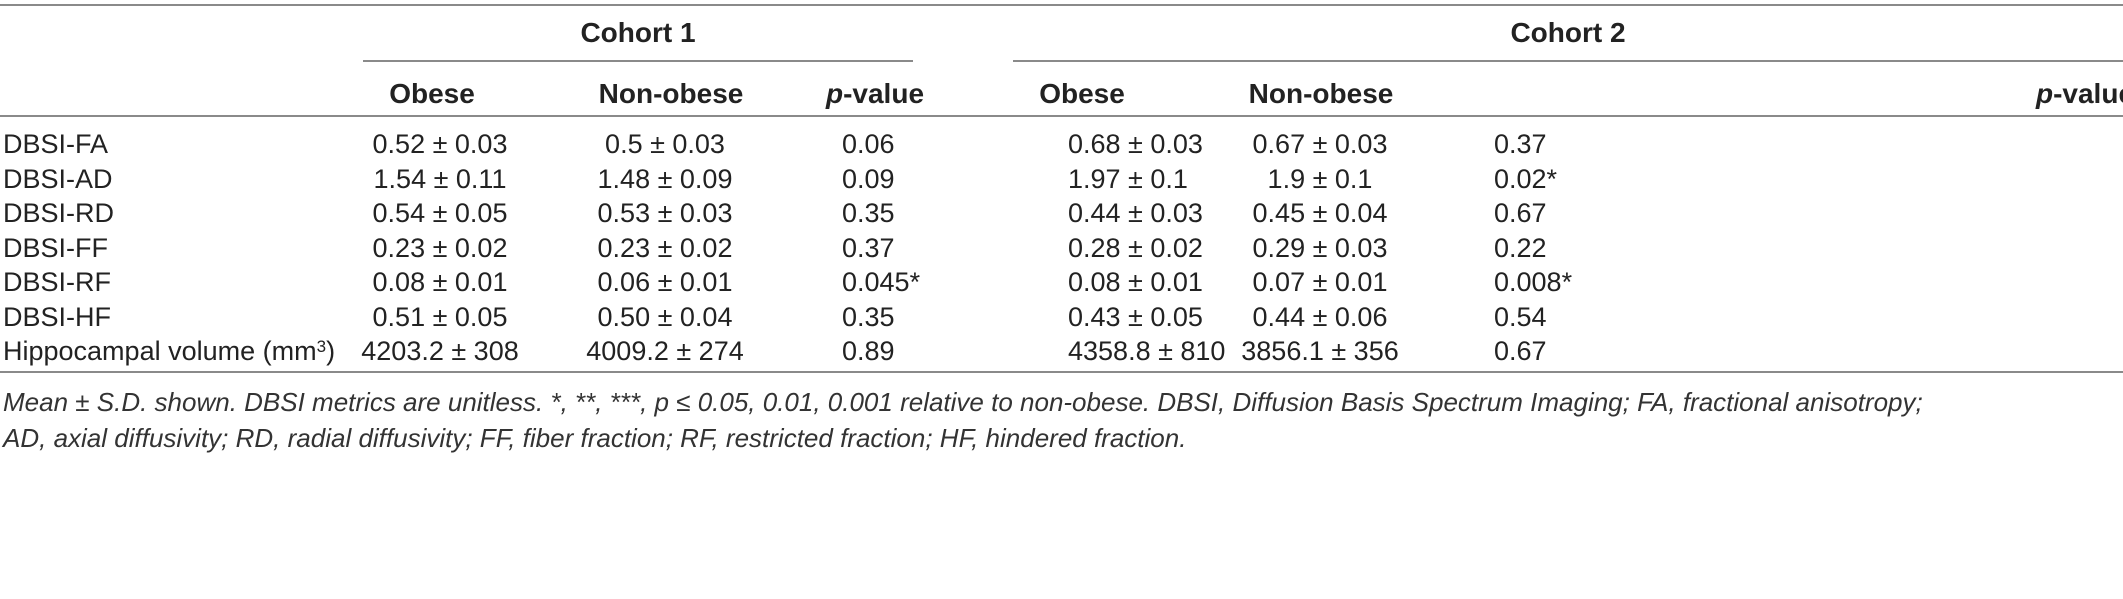 The image size is (2123, 599). I want to click on row-label-text: DBSI-HF, so click(57, 316).